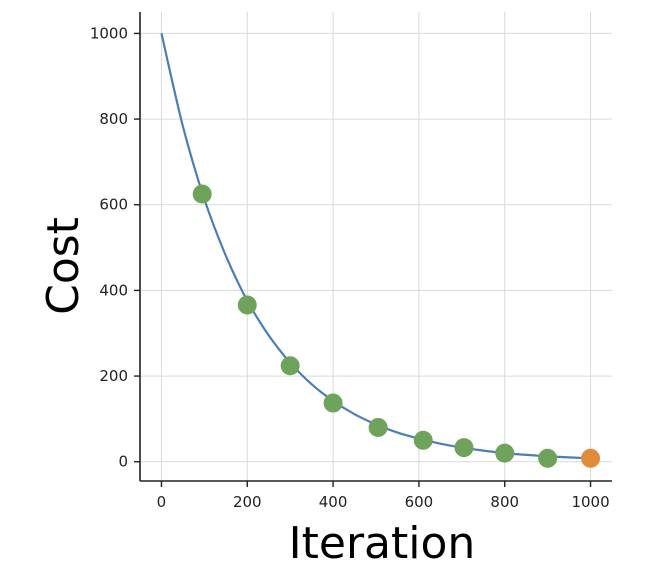 The image size is (672, 572). What do you see at coordinates (162, 502) in the screenshot?
I see `x-tick-label: 0` at bounding box center [162, 502].